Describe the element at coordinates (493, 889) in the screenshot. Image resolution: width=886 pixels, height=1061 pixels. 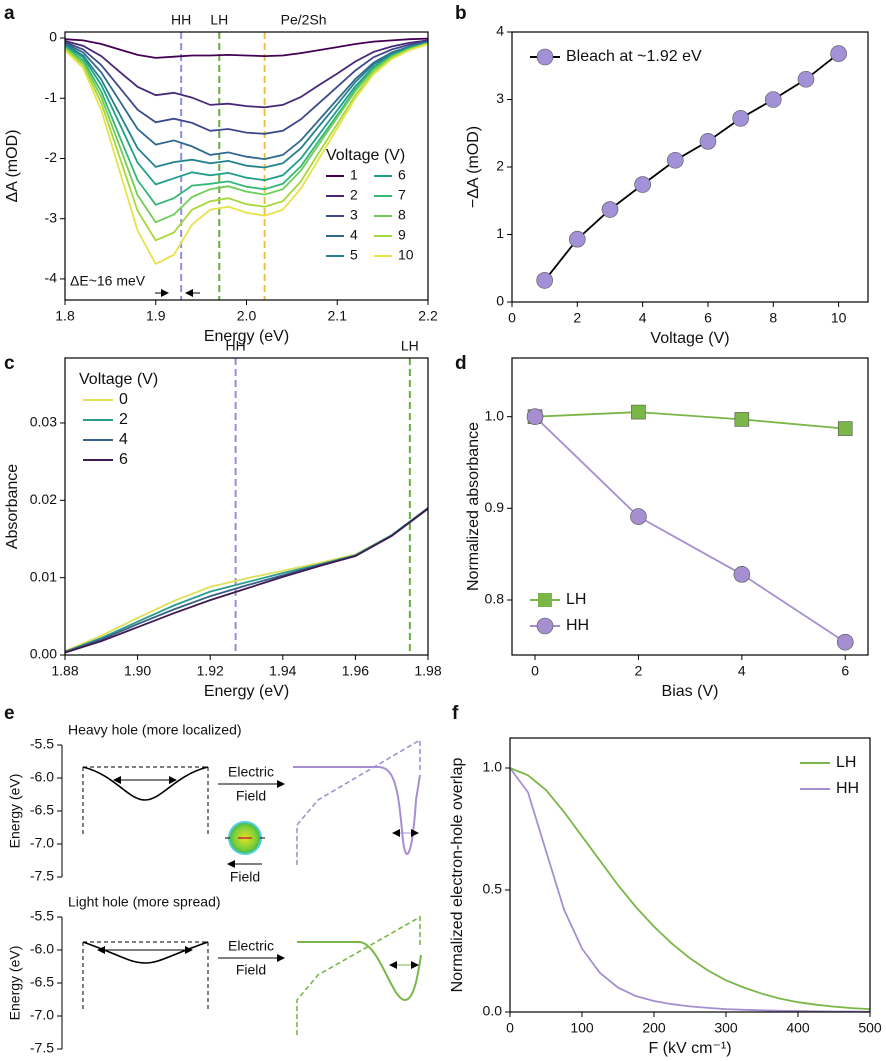
I see `y-tick-label: 0.5` at that location.